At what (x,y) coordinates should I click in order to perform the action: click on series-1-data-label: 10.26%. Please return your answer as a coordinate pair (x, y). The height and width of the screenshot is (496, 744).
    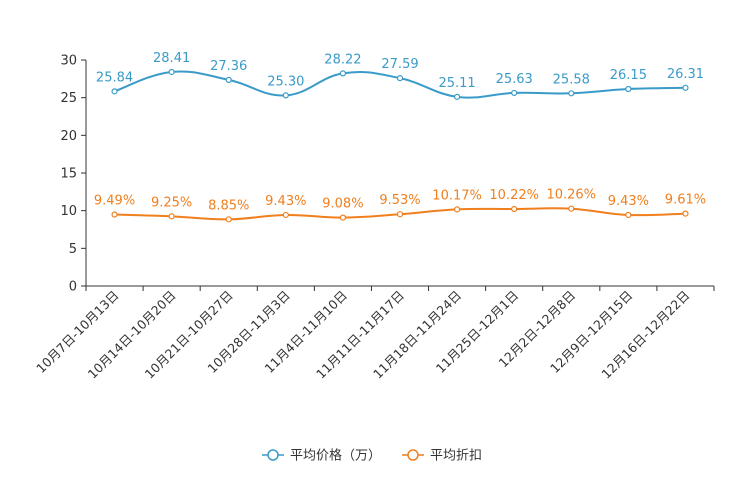
    Looking at the image, I should click on (571, 195).